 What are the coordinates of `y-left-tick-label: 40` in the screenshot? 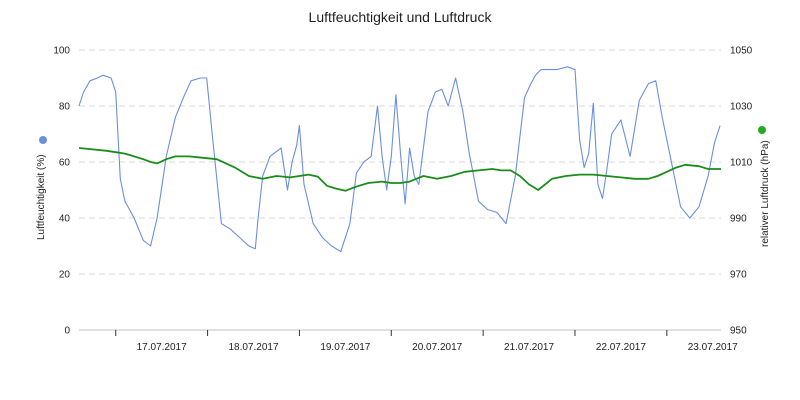 It's located at (65, 219).